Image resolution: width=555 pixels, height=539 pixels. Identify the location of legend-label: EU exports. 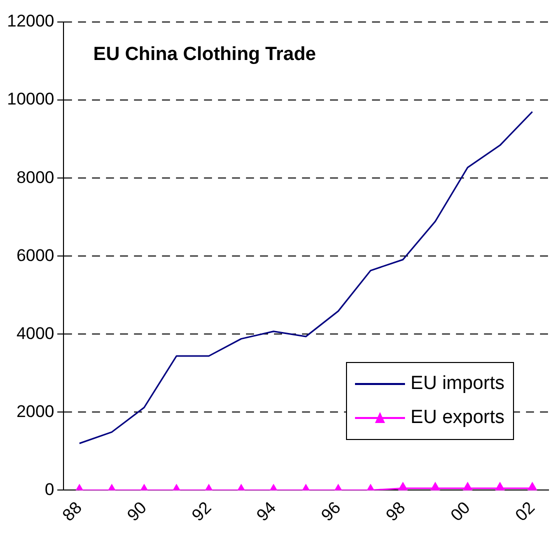
(457, 418).